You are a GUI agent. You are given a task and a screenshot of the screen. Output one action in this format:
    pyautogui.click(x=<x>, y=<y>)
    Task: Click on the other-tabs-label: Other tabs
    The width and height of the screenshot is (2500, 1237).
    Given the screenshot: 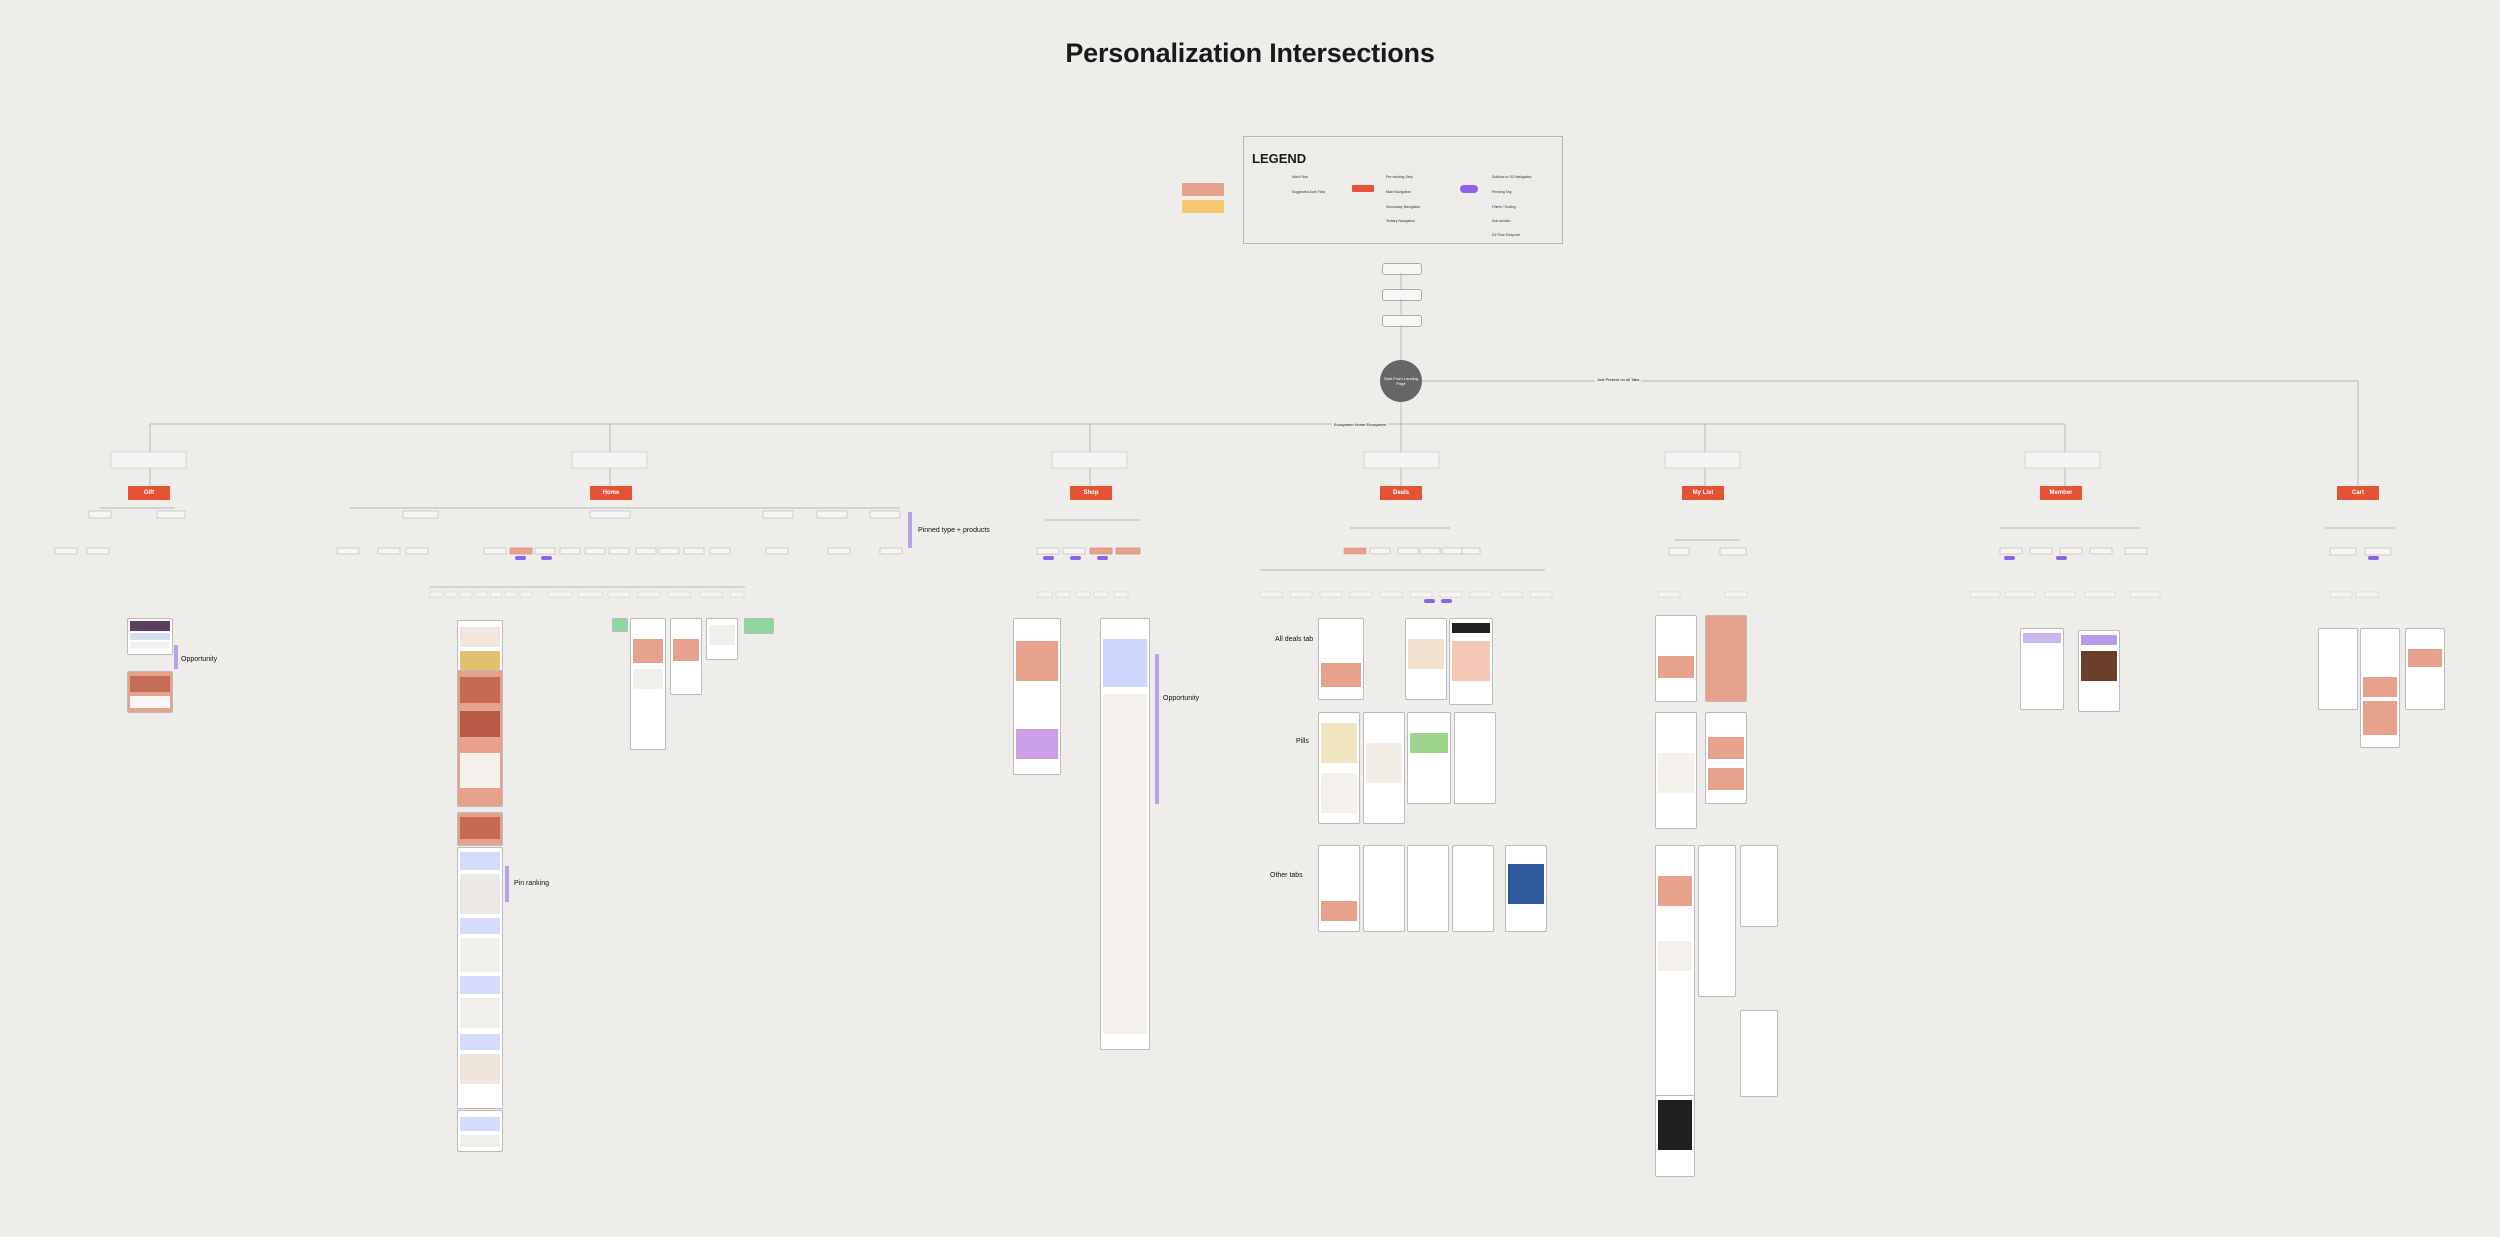 What is the action you would take?
    pyautogui.click(x=1286, y=875)
    